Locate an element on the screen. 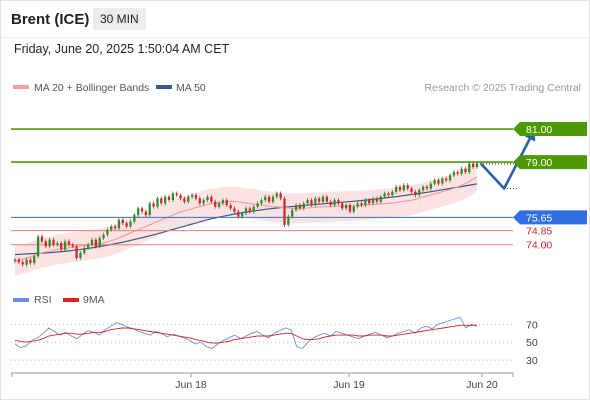 The height and width of the screenshot is (400, 590). level-labels: 81.00 79.00 75.65 74.85 74.00 is located at coordinates (550, 187).